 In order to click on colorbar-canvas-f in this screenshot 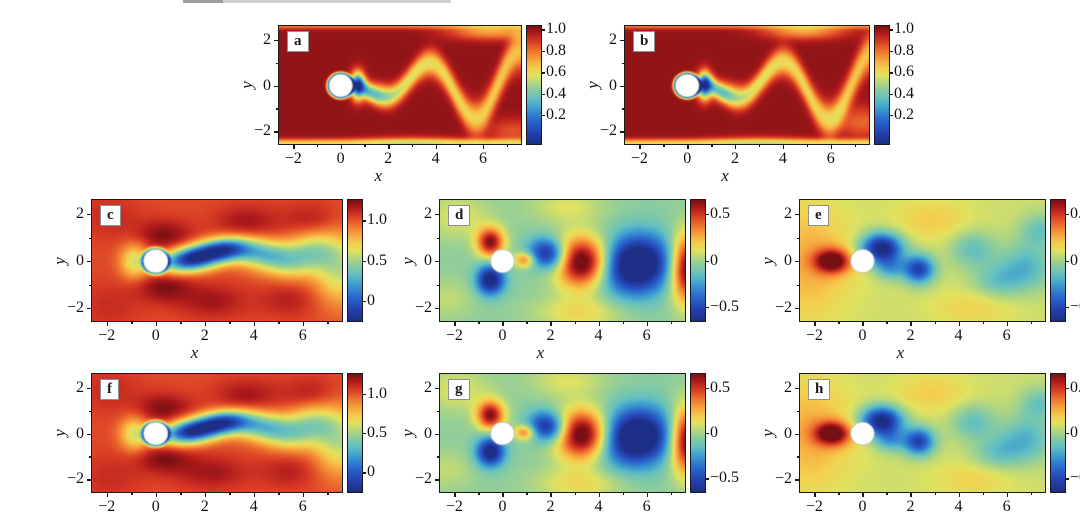, I will do `click(355, 433)`.